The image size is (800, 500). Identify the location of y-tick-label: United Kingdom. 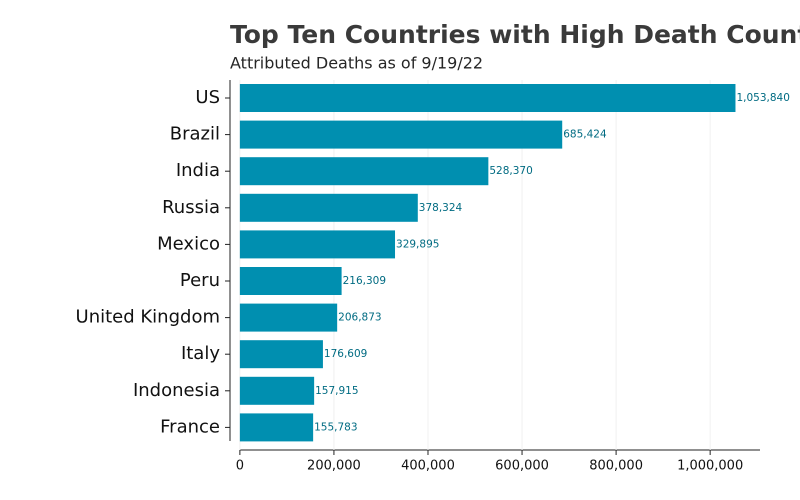
(148, 317).